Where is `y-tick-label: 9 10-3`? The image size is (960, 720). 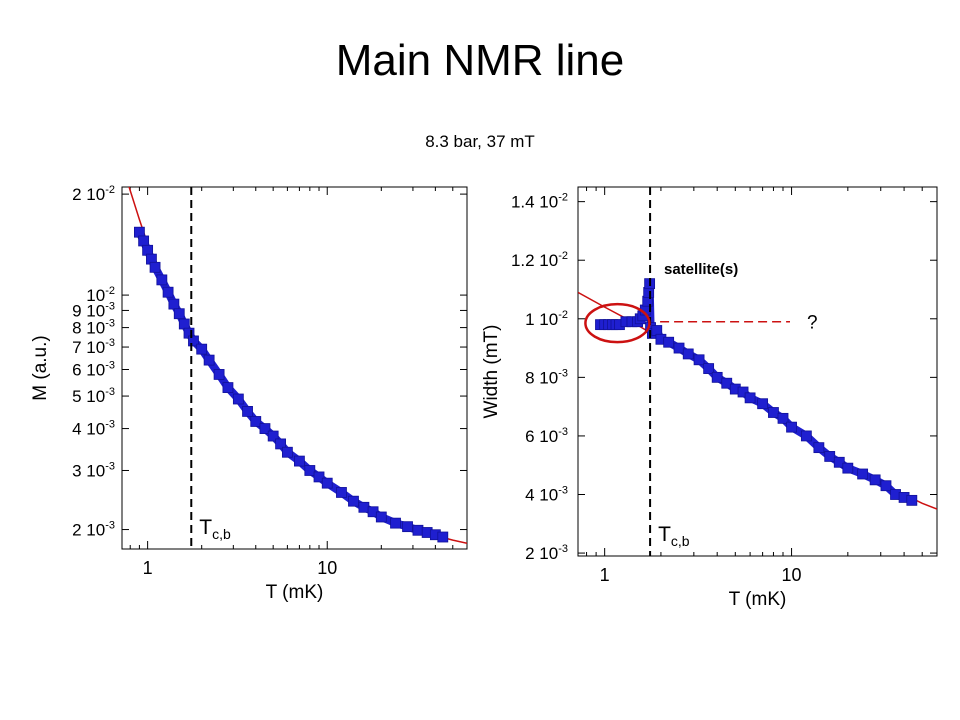 y-tick-label: 9 10-3 is located at coordinates (93, 310).